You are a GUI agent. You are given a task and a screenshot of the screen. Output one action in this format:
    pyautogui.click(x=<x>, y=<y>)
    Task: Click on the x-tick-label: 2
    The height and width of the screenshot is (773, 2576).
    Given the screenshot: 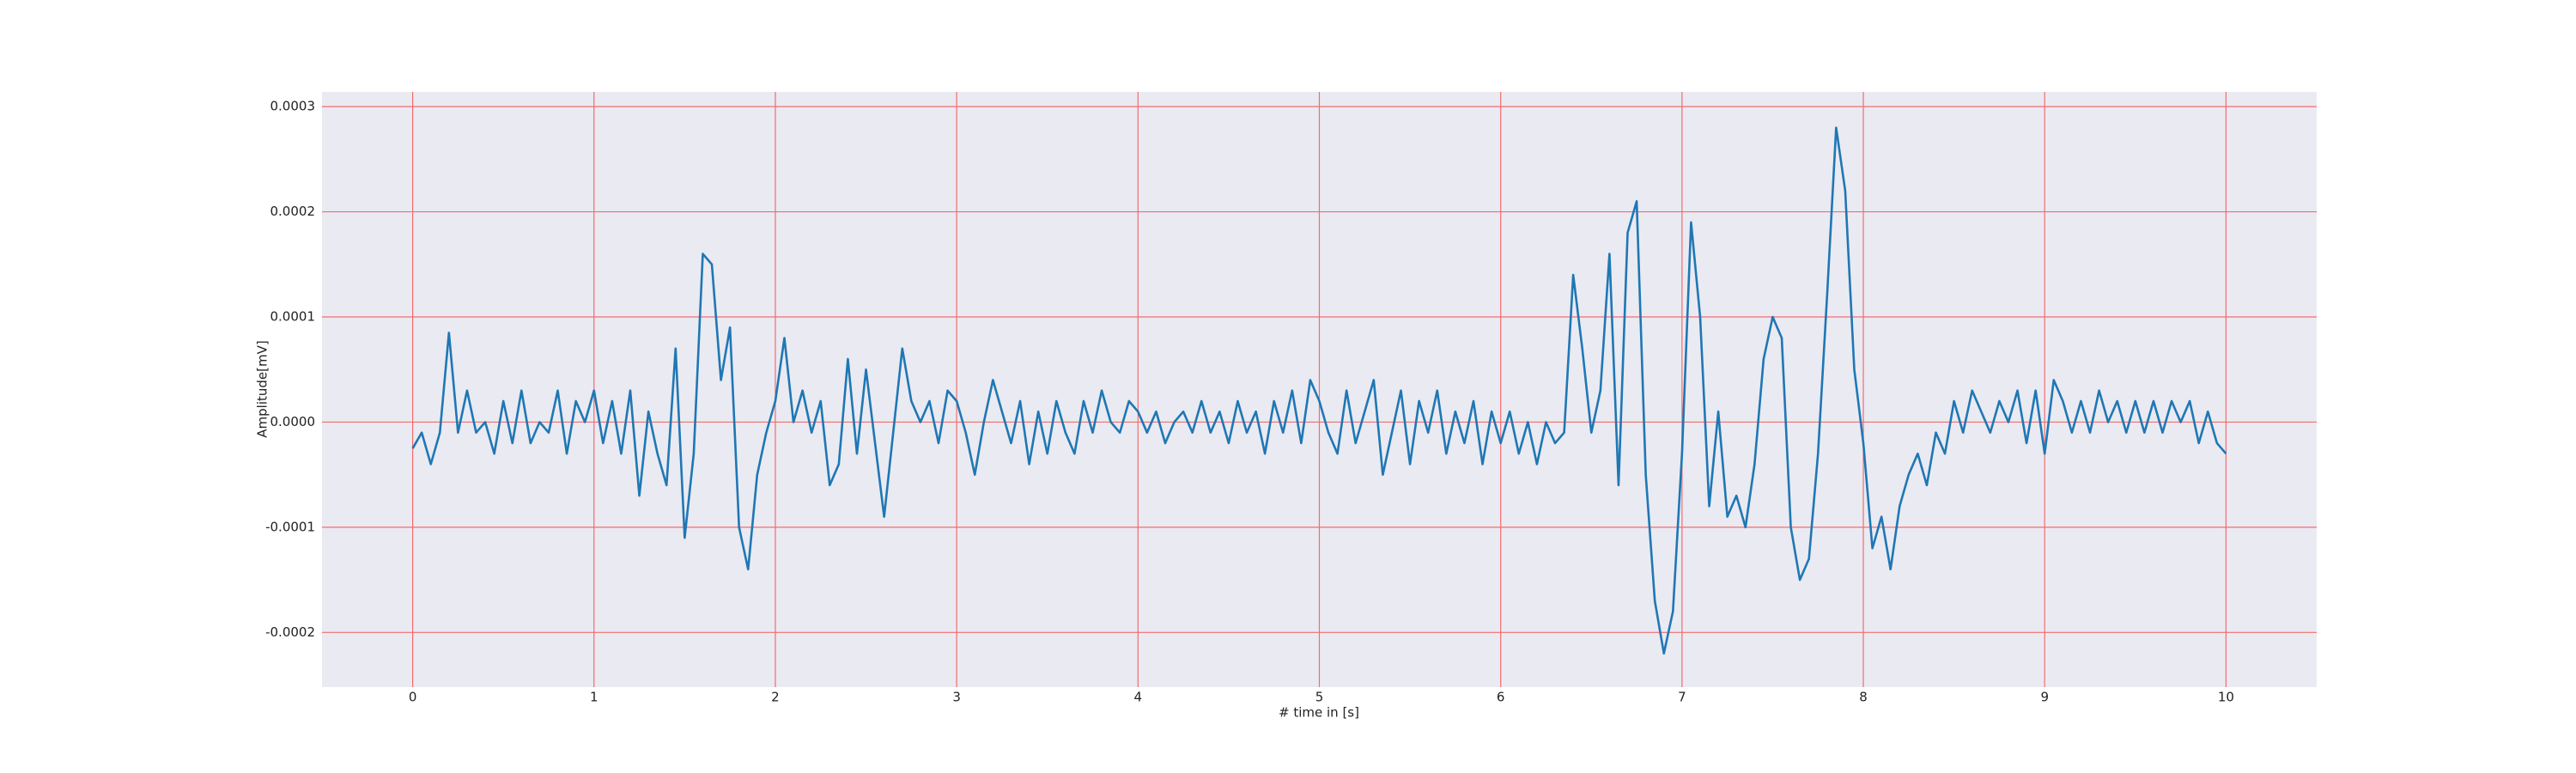 What is the action you would take?
    pyautogui.click(x=775, y=697)
    